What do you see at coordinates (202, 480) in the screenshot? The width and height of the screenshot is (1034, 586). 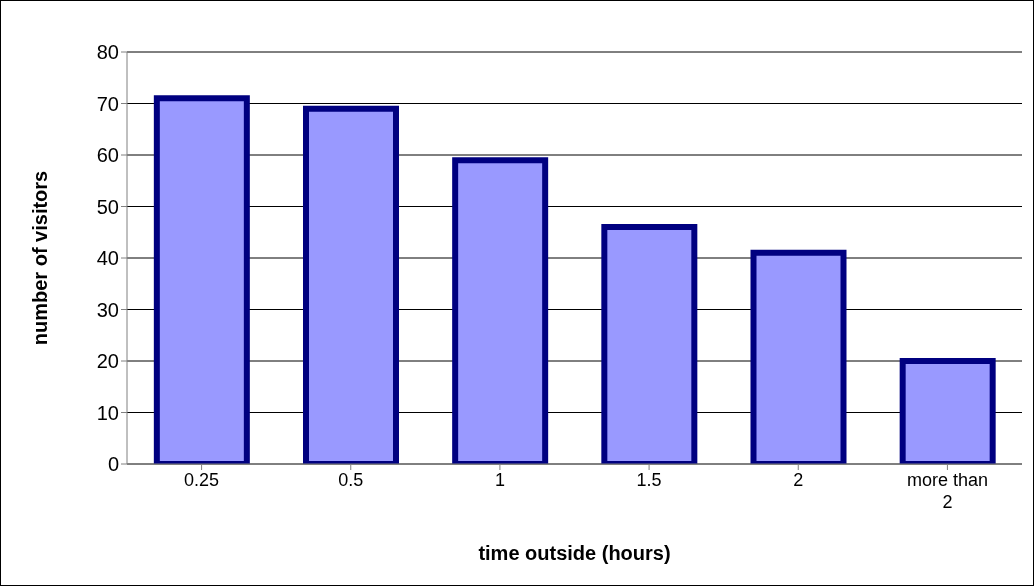 I see `x-tick-label: 0.25` at bounding box center [202, 480].